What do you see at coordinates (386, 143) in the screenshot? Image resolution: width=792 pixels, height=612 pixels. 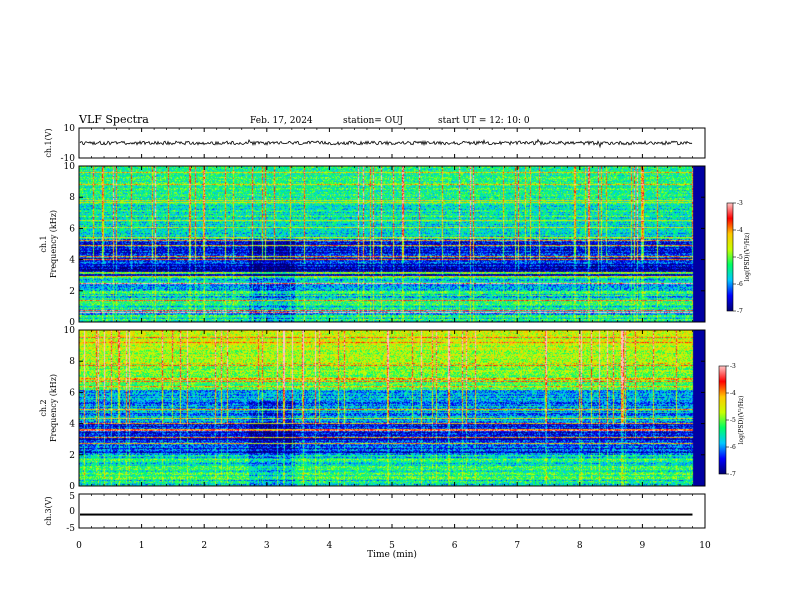 I see `waveform-ch1-line` at bounding box center [386, 143].